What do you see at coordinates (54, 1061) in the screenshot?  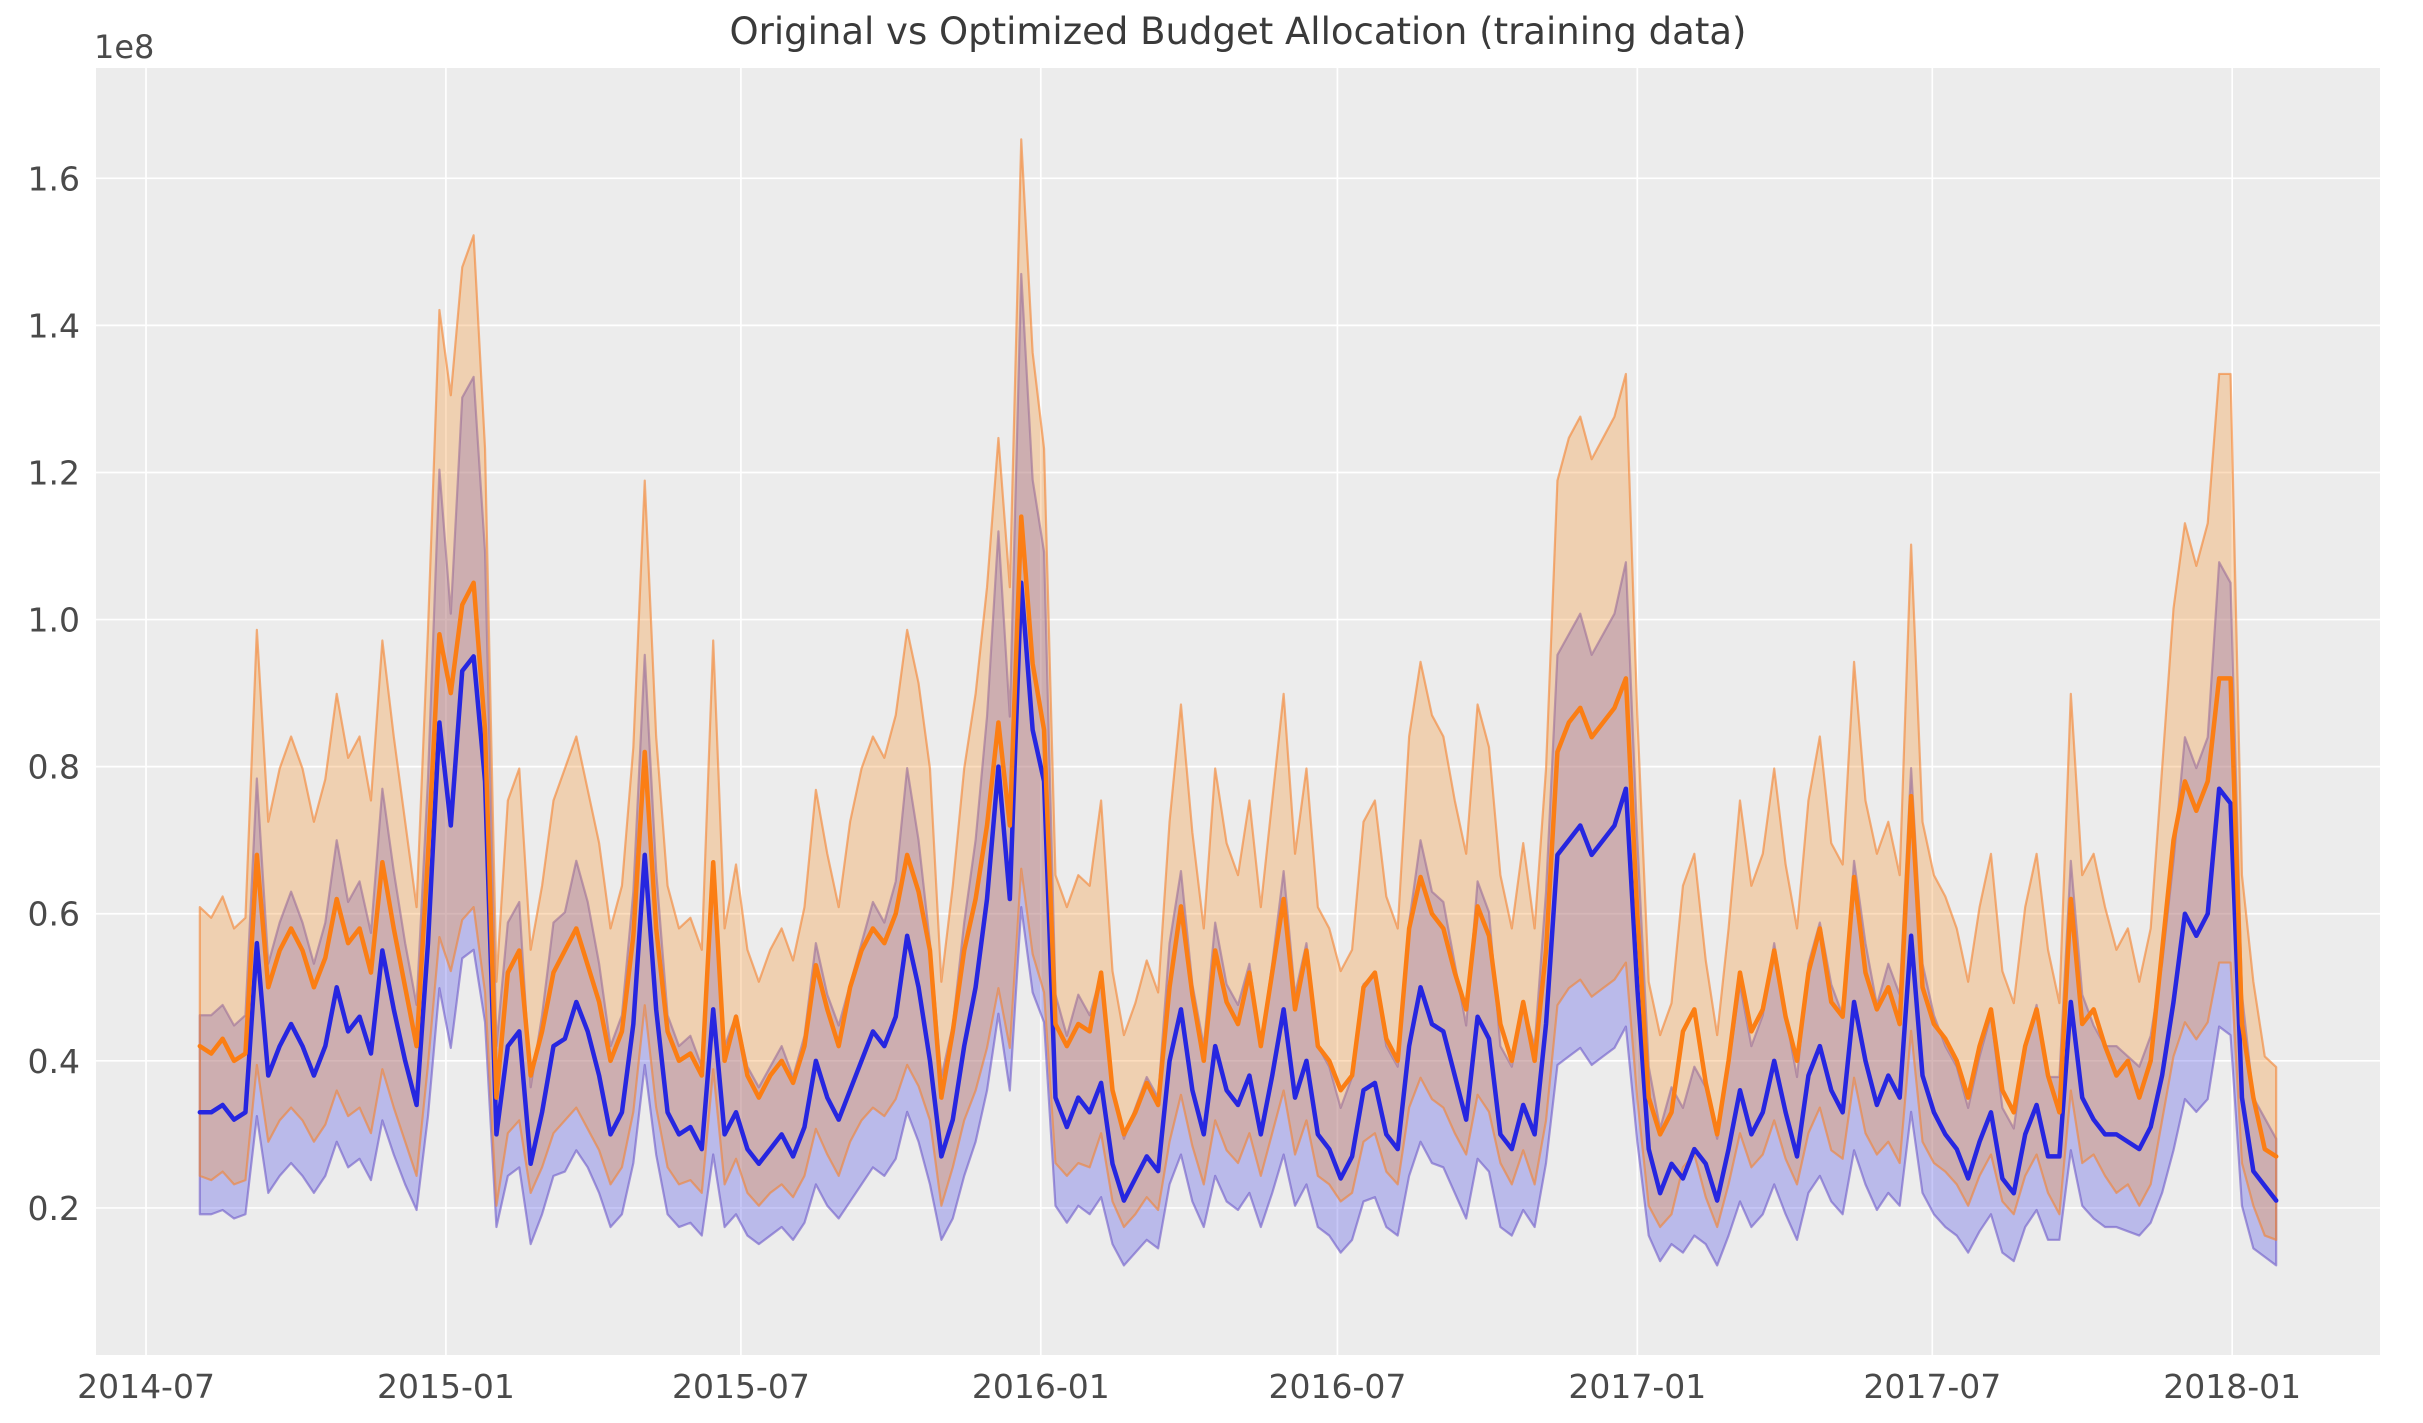 I see `y-tick-label: 0.4` at bounding box center [54, 1061].